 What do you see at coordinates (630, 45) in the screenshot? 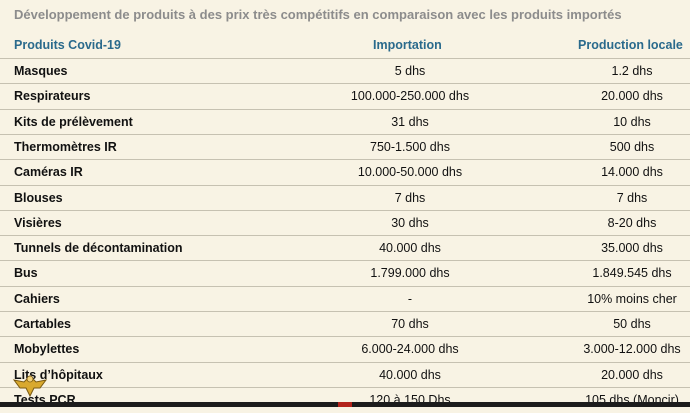
I see `column-header-local: Production locale` at bounding box center [630, 45].